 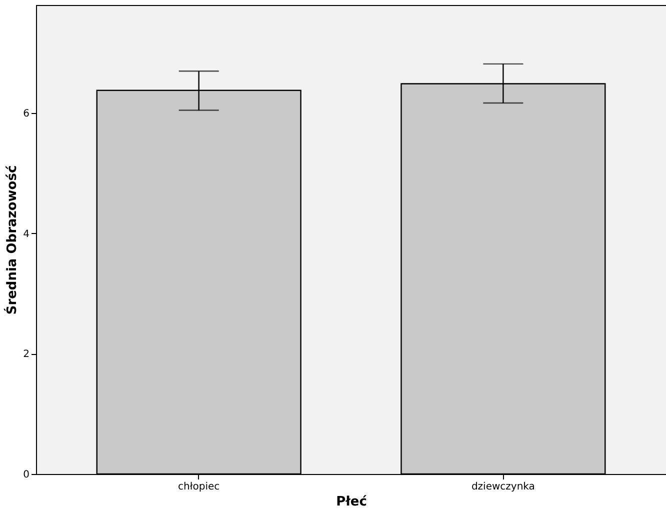 What do you see at coordinates (352, 502) in the screenshot?
I see `x-axis-title: Płeć` at bounding box center [352, 502].